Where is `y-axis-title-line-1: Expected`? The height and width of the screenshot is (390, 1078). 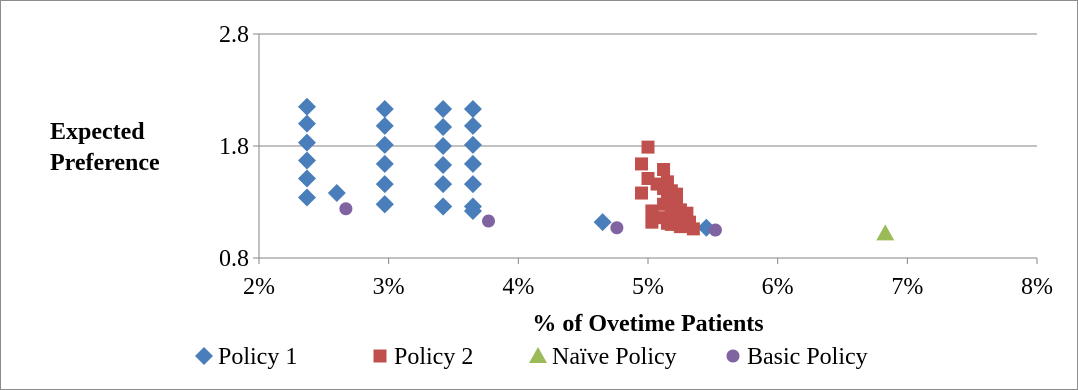
y-axis-title-line-1: Expected is located at coordinates (97, 132).